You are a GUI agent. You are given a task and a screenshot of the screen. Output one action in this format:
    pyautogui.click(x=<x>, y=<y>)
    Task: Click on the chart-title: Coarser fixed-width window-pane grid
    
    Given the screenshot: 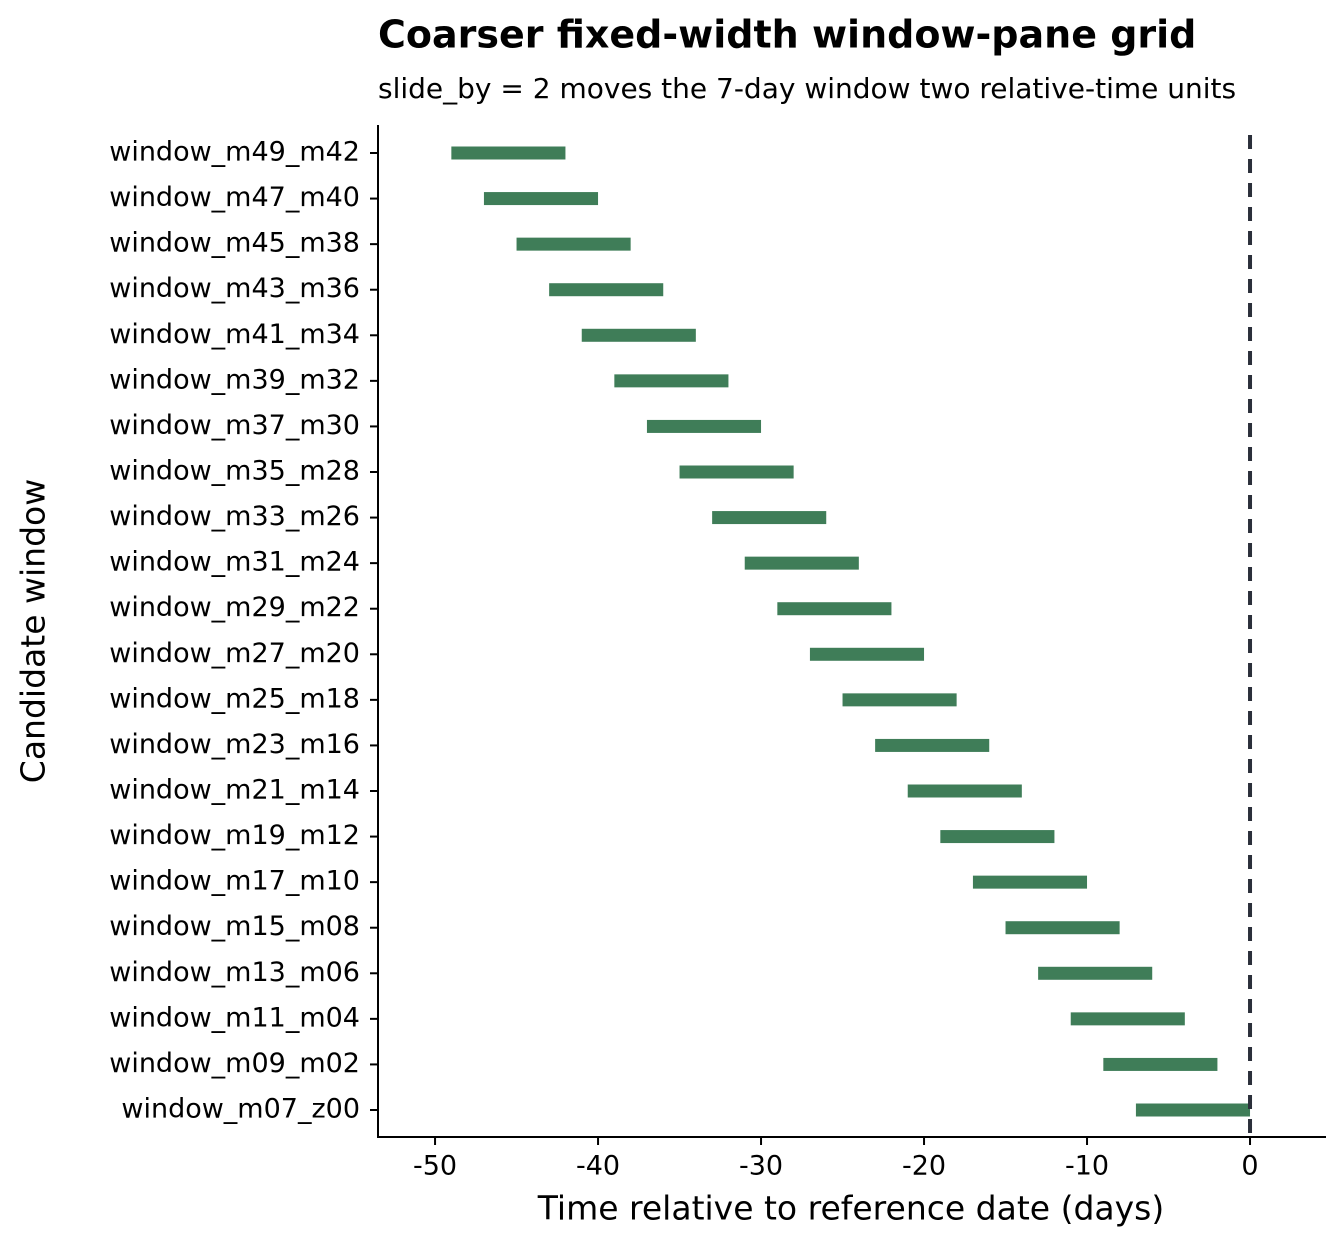 What is the action you would take?
    pyautogui.click(x=787, y=35)
    